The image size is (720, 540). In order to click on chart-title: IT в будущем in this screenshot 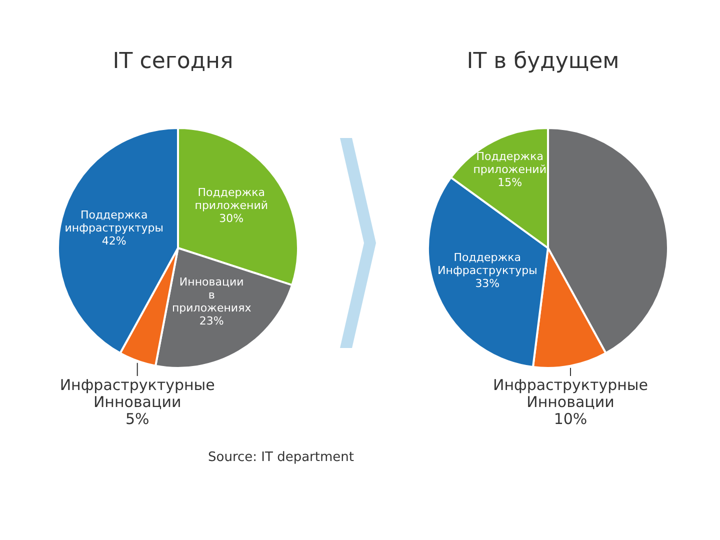, I will do `click(543, 61)`.